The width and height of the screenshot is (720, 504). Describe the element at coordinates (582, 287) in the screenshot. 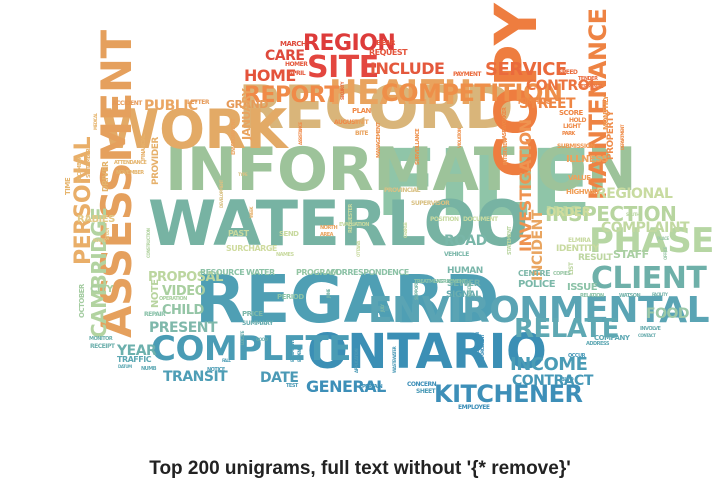

I see `word-issue: ISSUE` at that location.